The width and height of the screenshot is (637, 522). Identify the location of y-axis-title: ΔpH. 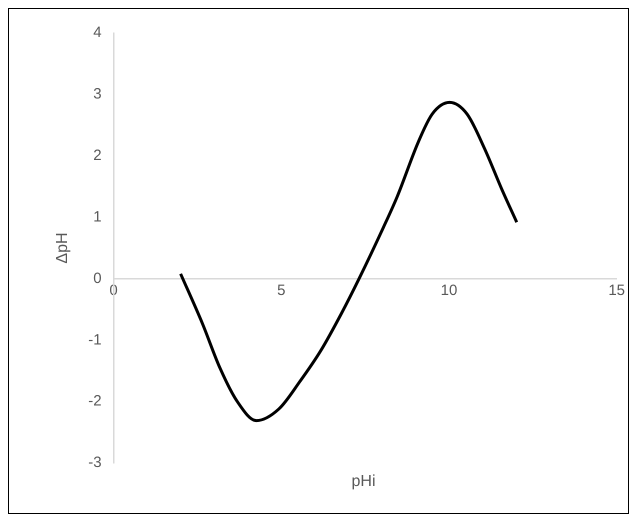
(63, 248).